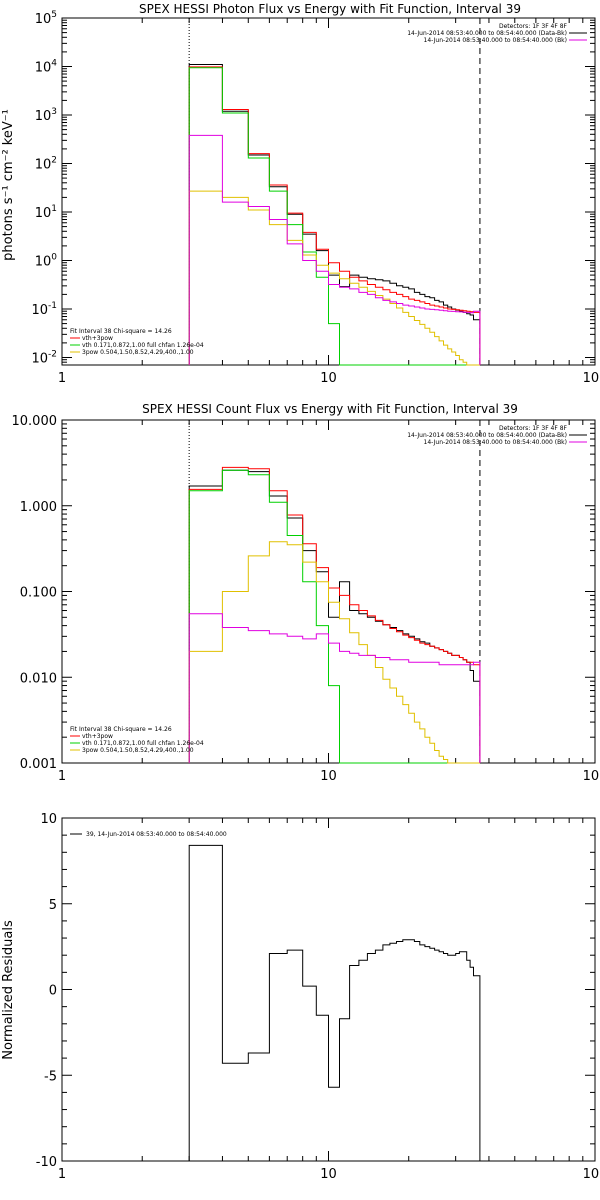  Describe the element at coordinates (46, 163) in the screenshot. I see `y-tick-label: 10²` at that location.